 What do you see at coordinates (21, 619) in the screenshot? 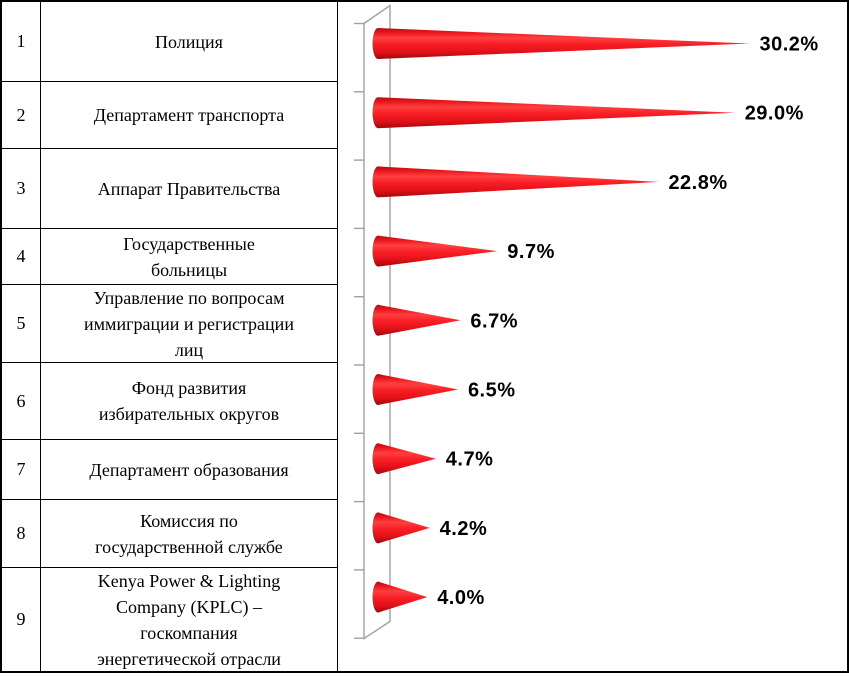
I see `row-number: 9` at bounding box center [21, 619].